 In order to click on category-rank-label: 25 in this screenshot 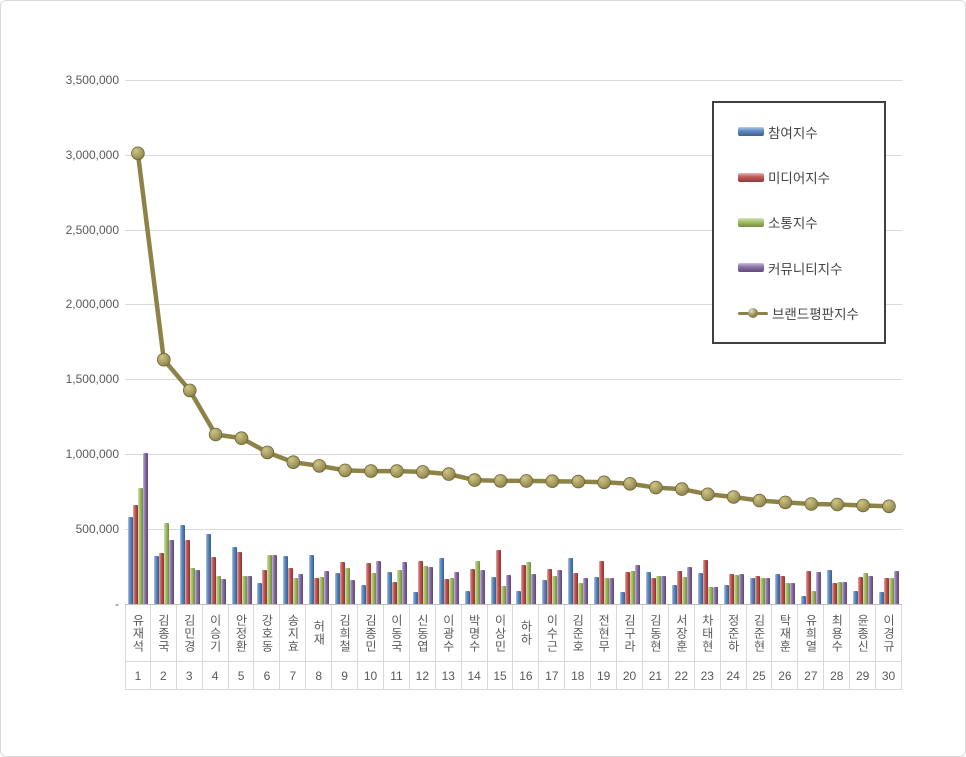, I will do `click(759, 676)`.